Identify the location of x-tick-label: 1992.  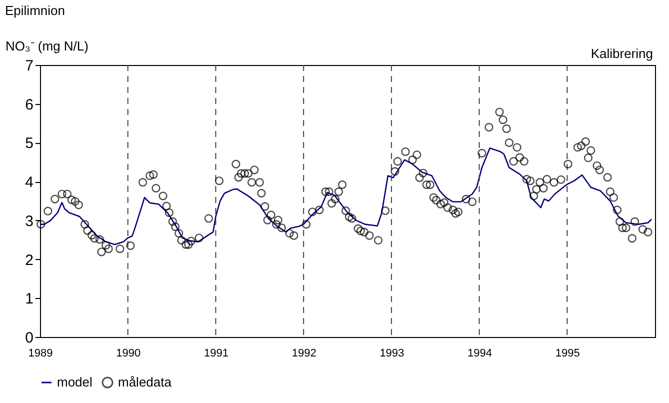
(304, 354).